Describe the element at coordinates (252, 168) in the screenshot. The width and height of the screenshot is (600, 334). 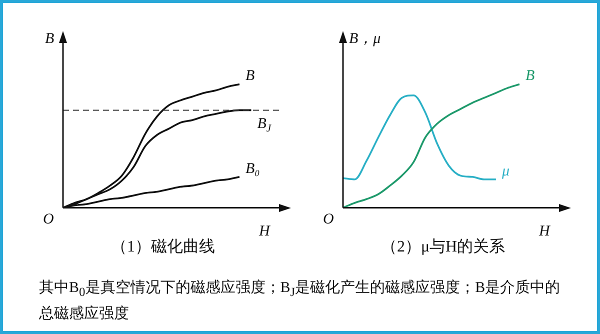
I see `series-label: B₀` at that location.